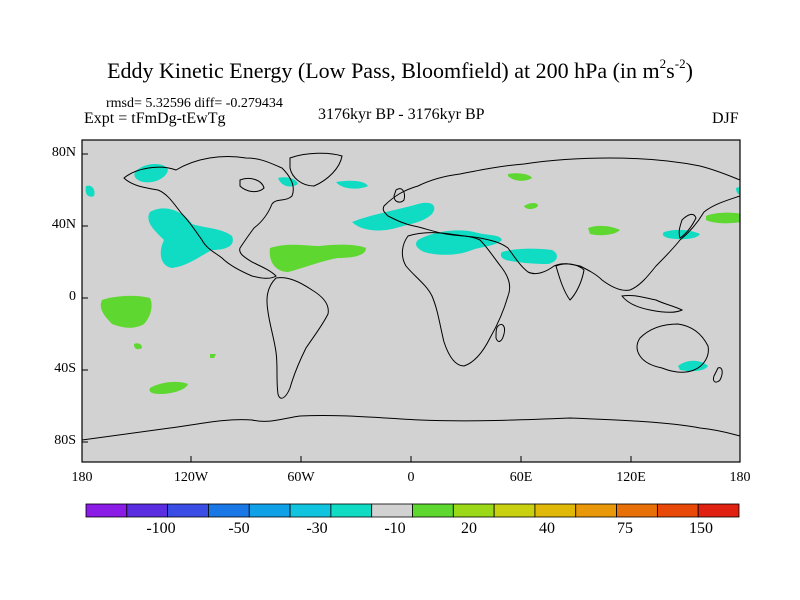  I want to click on cyan-region-pacific-us, so click(190, 238).